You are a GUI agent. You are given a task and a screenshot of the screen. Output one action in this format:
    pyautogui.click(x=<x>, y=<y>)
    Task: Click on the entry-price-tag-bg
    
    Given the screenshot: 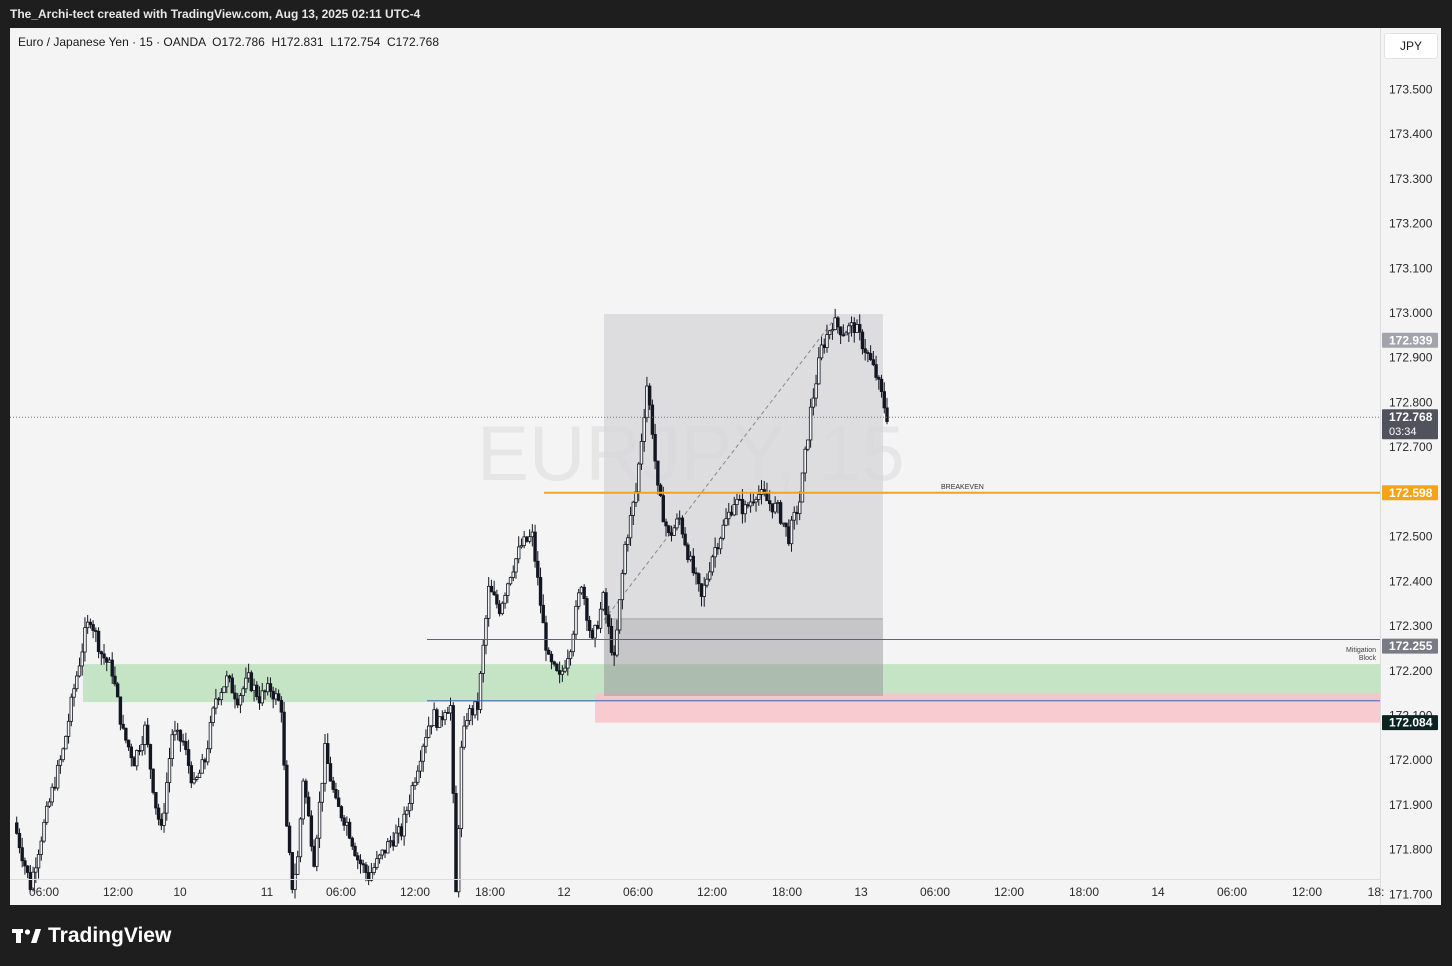 What is the action you would take?
    pyautogui.click(x=1410, y=646)
    